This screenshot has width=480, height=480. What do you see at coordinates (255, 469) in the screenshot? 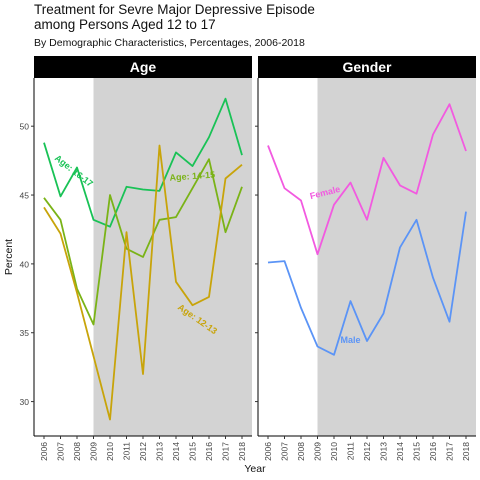
I see `x-axis-title: Year` at bounding box center [255, 469].